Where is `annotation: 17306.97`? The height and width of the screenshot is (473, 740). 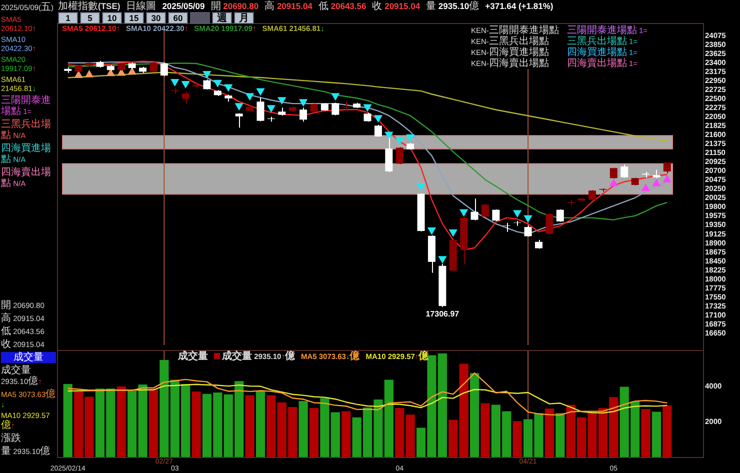 annotation: 17306.97 is located at coordinates (443, 313).